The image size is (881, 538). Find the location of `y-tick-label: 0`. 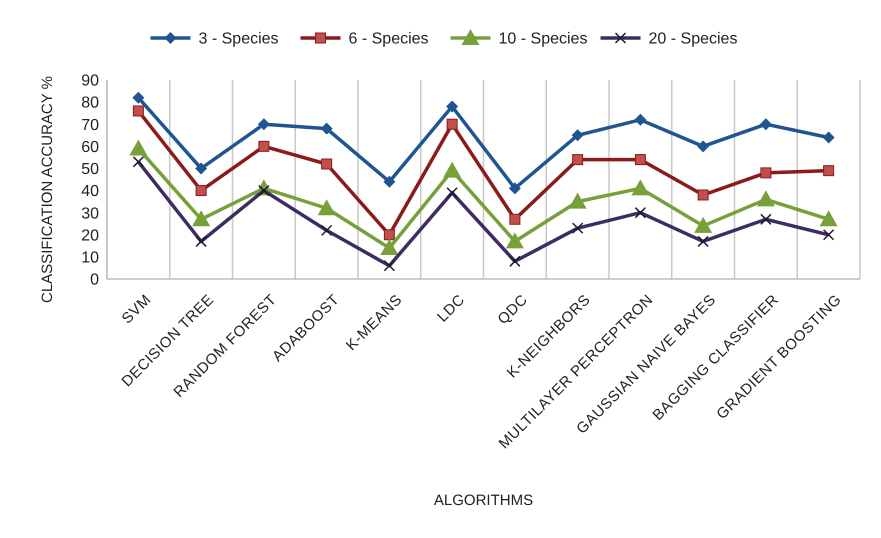

y-tick-label: 0 is located at coordinates (95, 280).